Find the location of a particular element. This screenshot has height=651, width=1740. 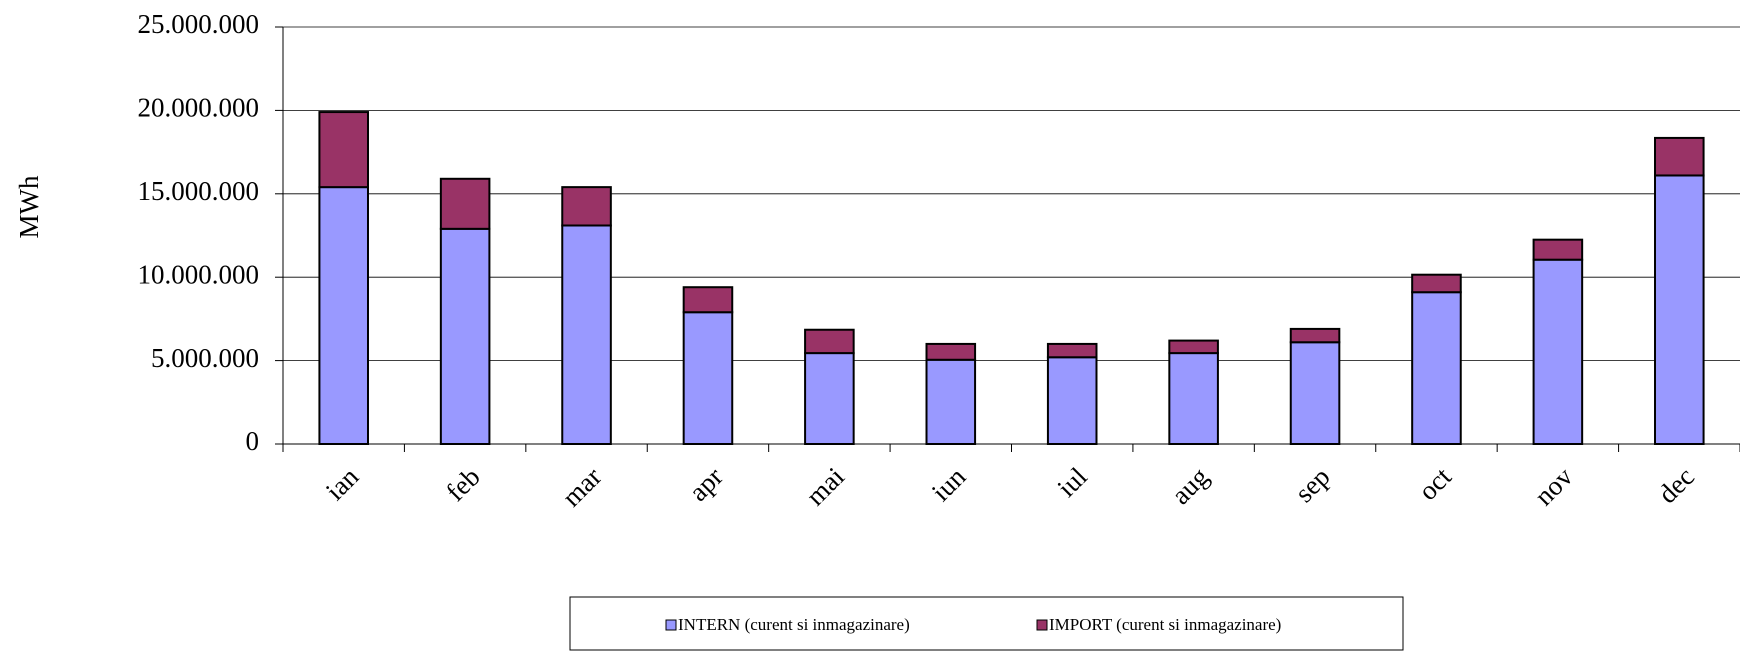

legend-label: IMPORT (curent si inmagazinare) is located at coordinates (1165, 624).